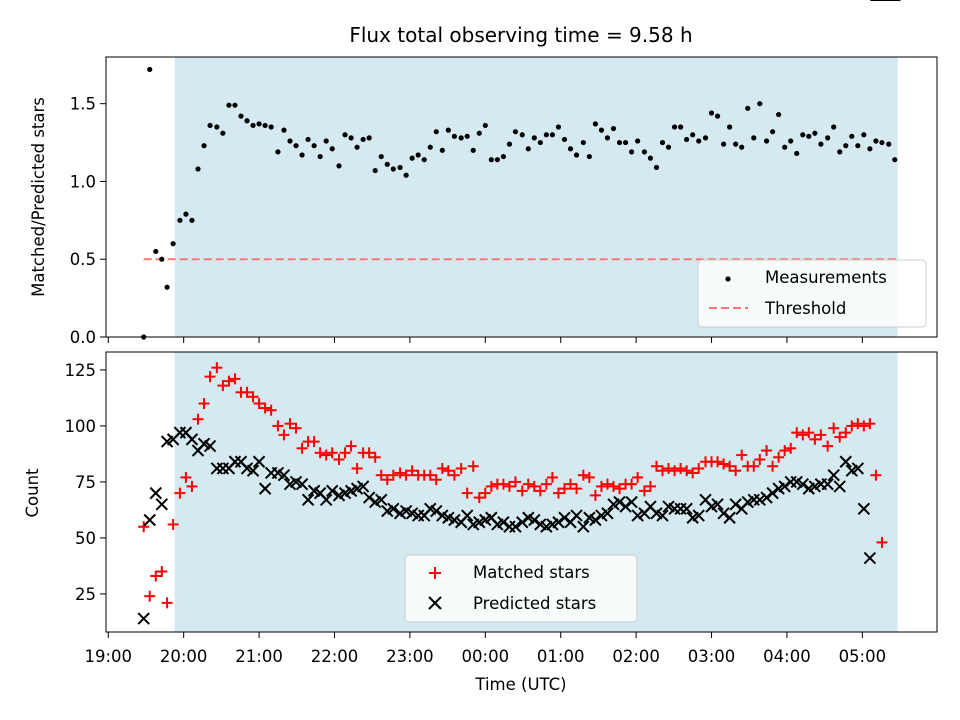 This screenshot has height=720, width=960. I want to click on legend-matched-label: Matched stars, so click(531, 572).